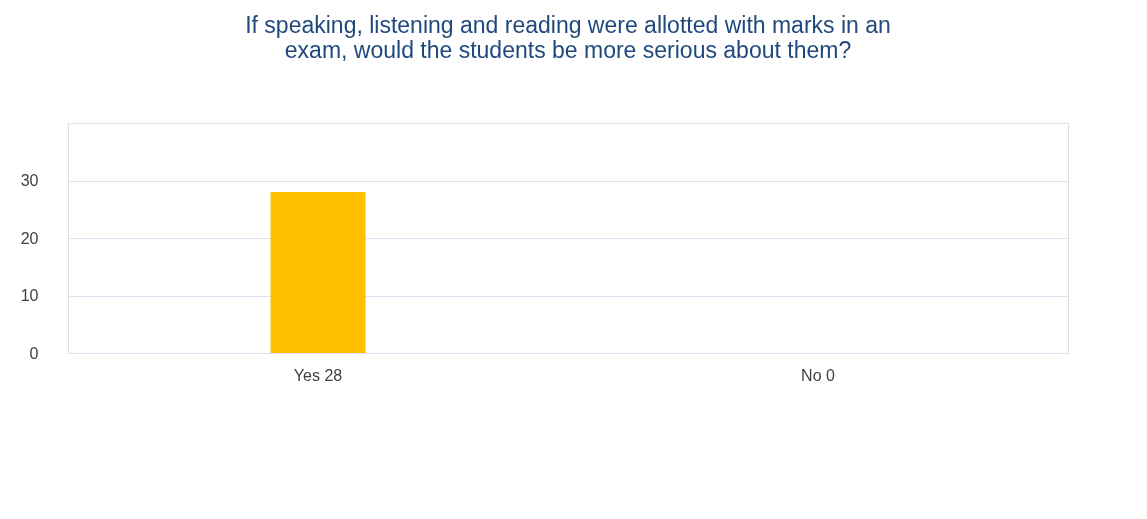 Image resolution: width=1147 pixels, height=519 pixels. Describe the element at coordinates (568, 37) in the screenshot. I see `chart-title: If speaking, listening and reading were allotted with marks in an exam, would the students be more serious about them?` at that location.